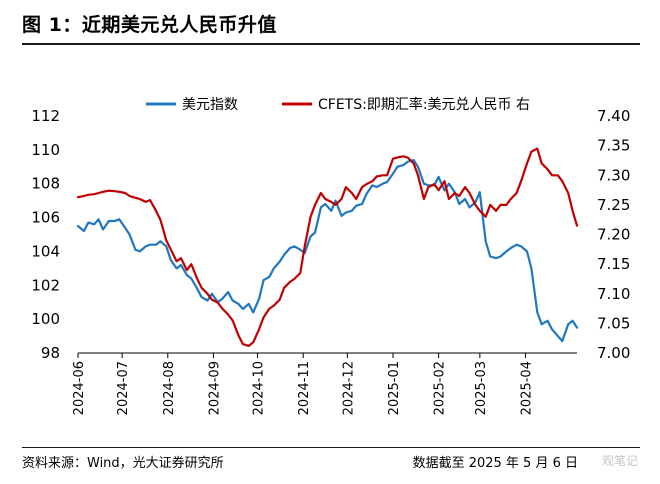 This screenshot has width=660, height=484. What do you see at coordinates (348, 388) in the screenshot?
I see `x-tick-label: 2024-12` at bounding box center [348, 388].